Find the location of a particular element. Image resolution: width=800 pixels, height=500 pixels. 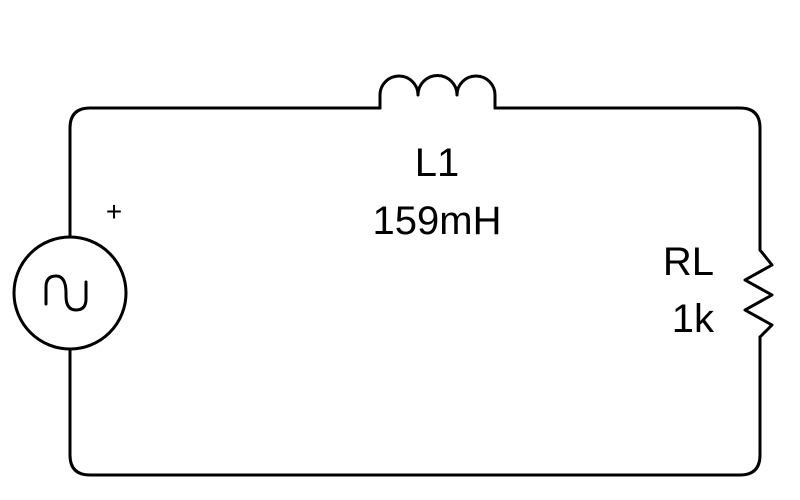

wire-top-left is located at coordinates (225, 172).